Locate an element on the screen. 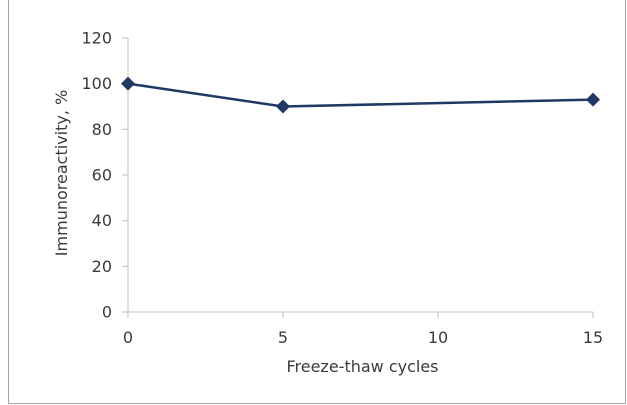 The width and height of the screenshot is (627, 405). y-tick-label: 20 is located at coordinates (102, 266).